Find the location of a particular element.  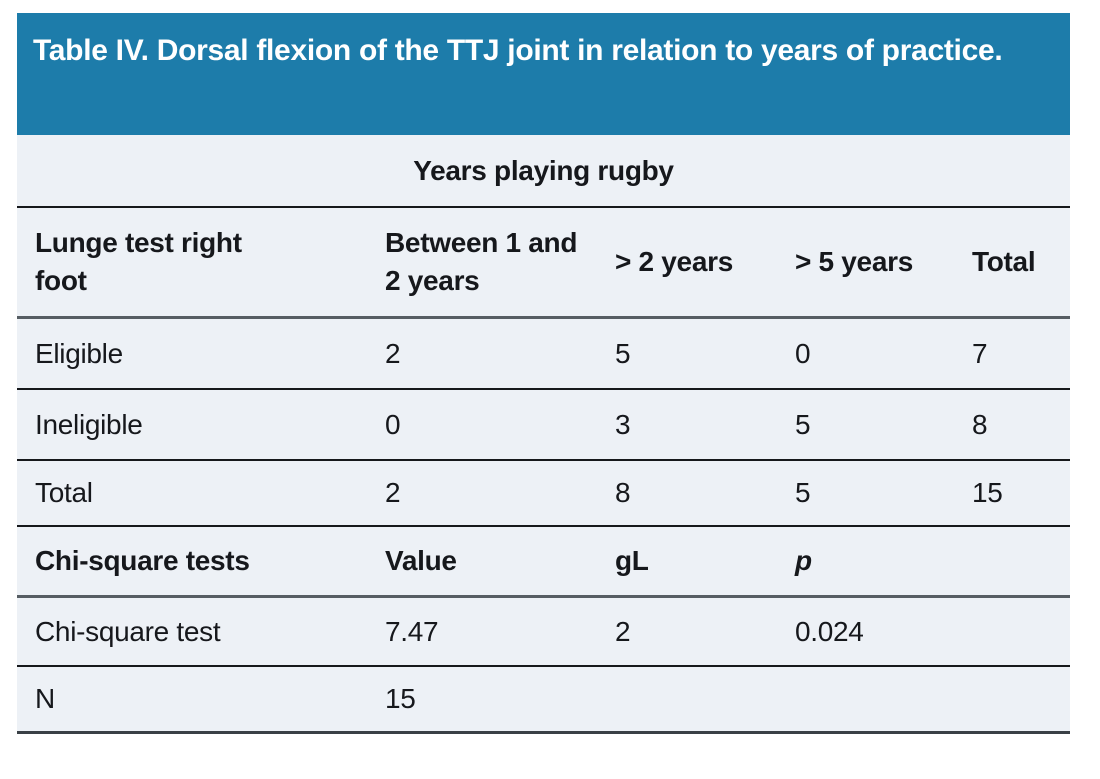

table-row-ineligible: Ineligible 0 3 5 8 is located at coordinates (543, 425).